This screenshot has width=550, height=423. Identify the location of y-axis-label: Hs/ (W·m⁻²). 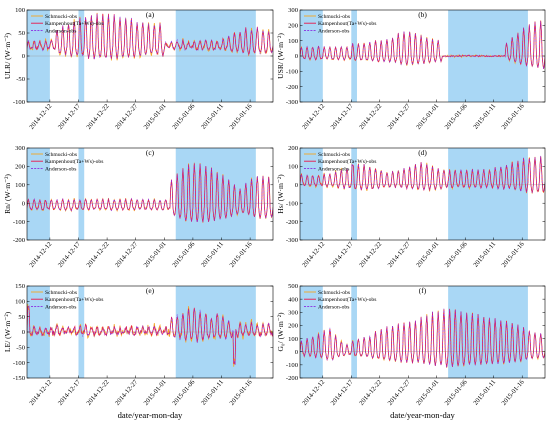
(280, 194).